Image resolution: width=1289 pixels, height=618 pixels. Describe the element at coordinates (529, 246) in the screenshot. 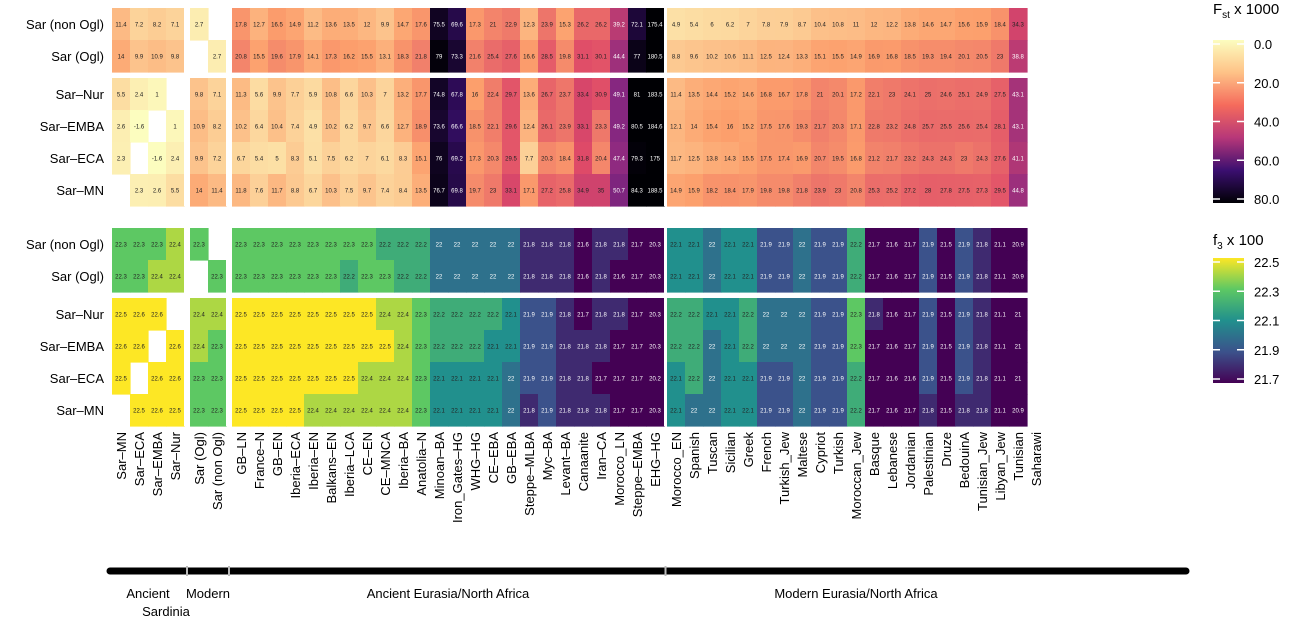

I see `f3-cell-value: 21.8` at that location.